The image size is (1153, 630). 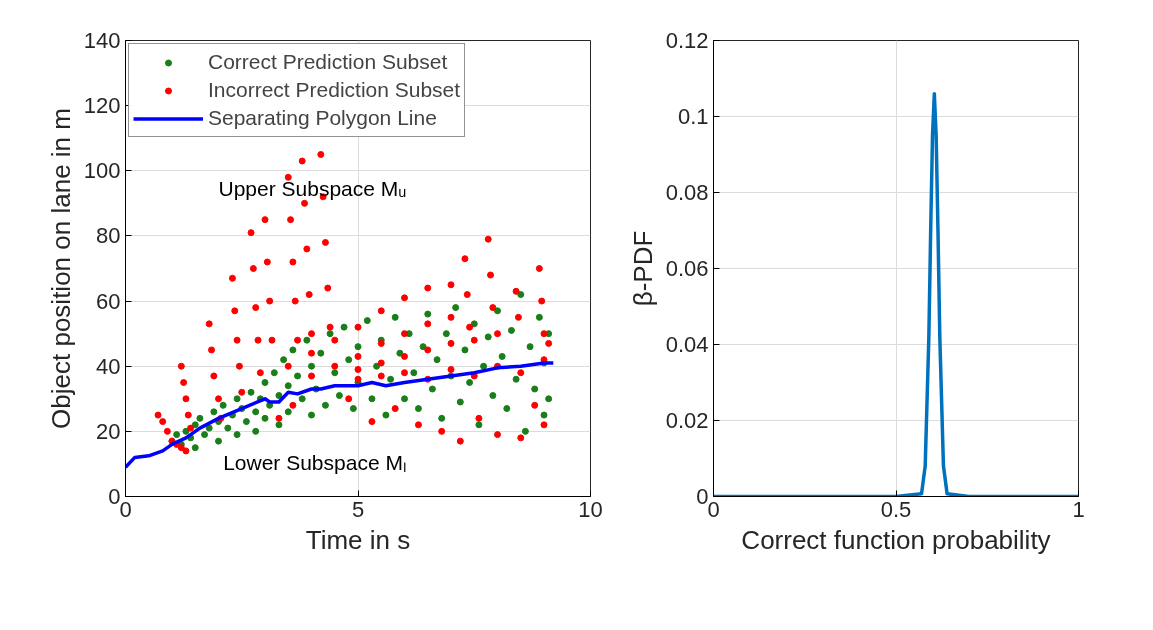 I want to click on y-tick-label: 0.06, so click(x=687, y=268).